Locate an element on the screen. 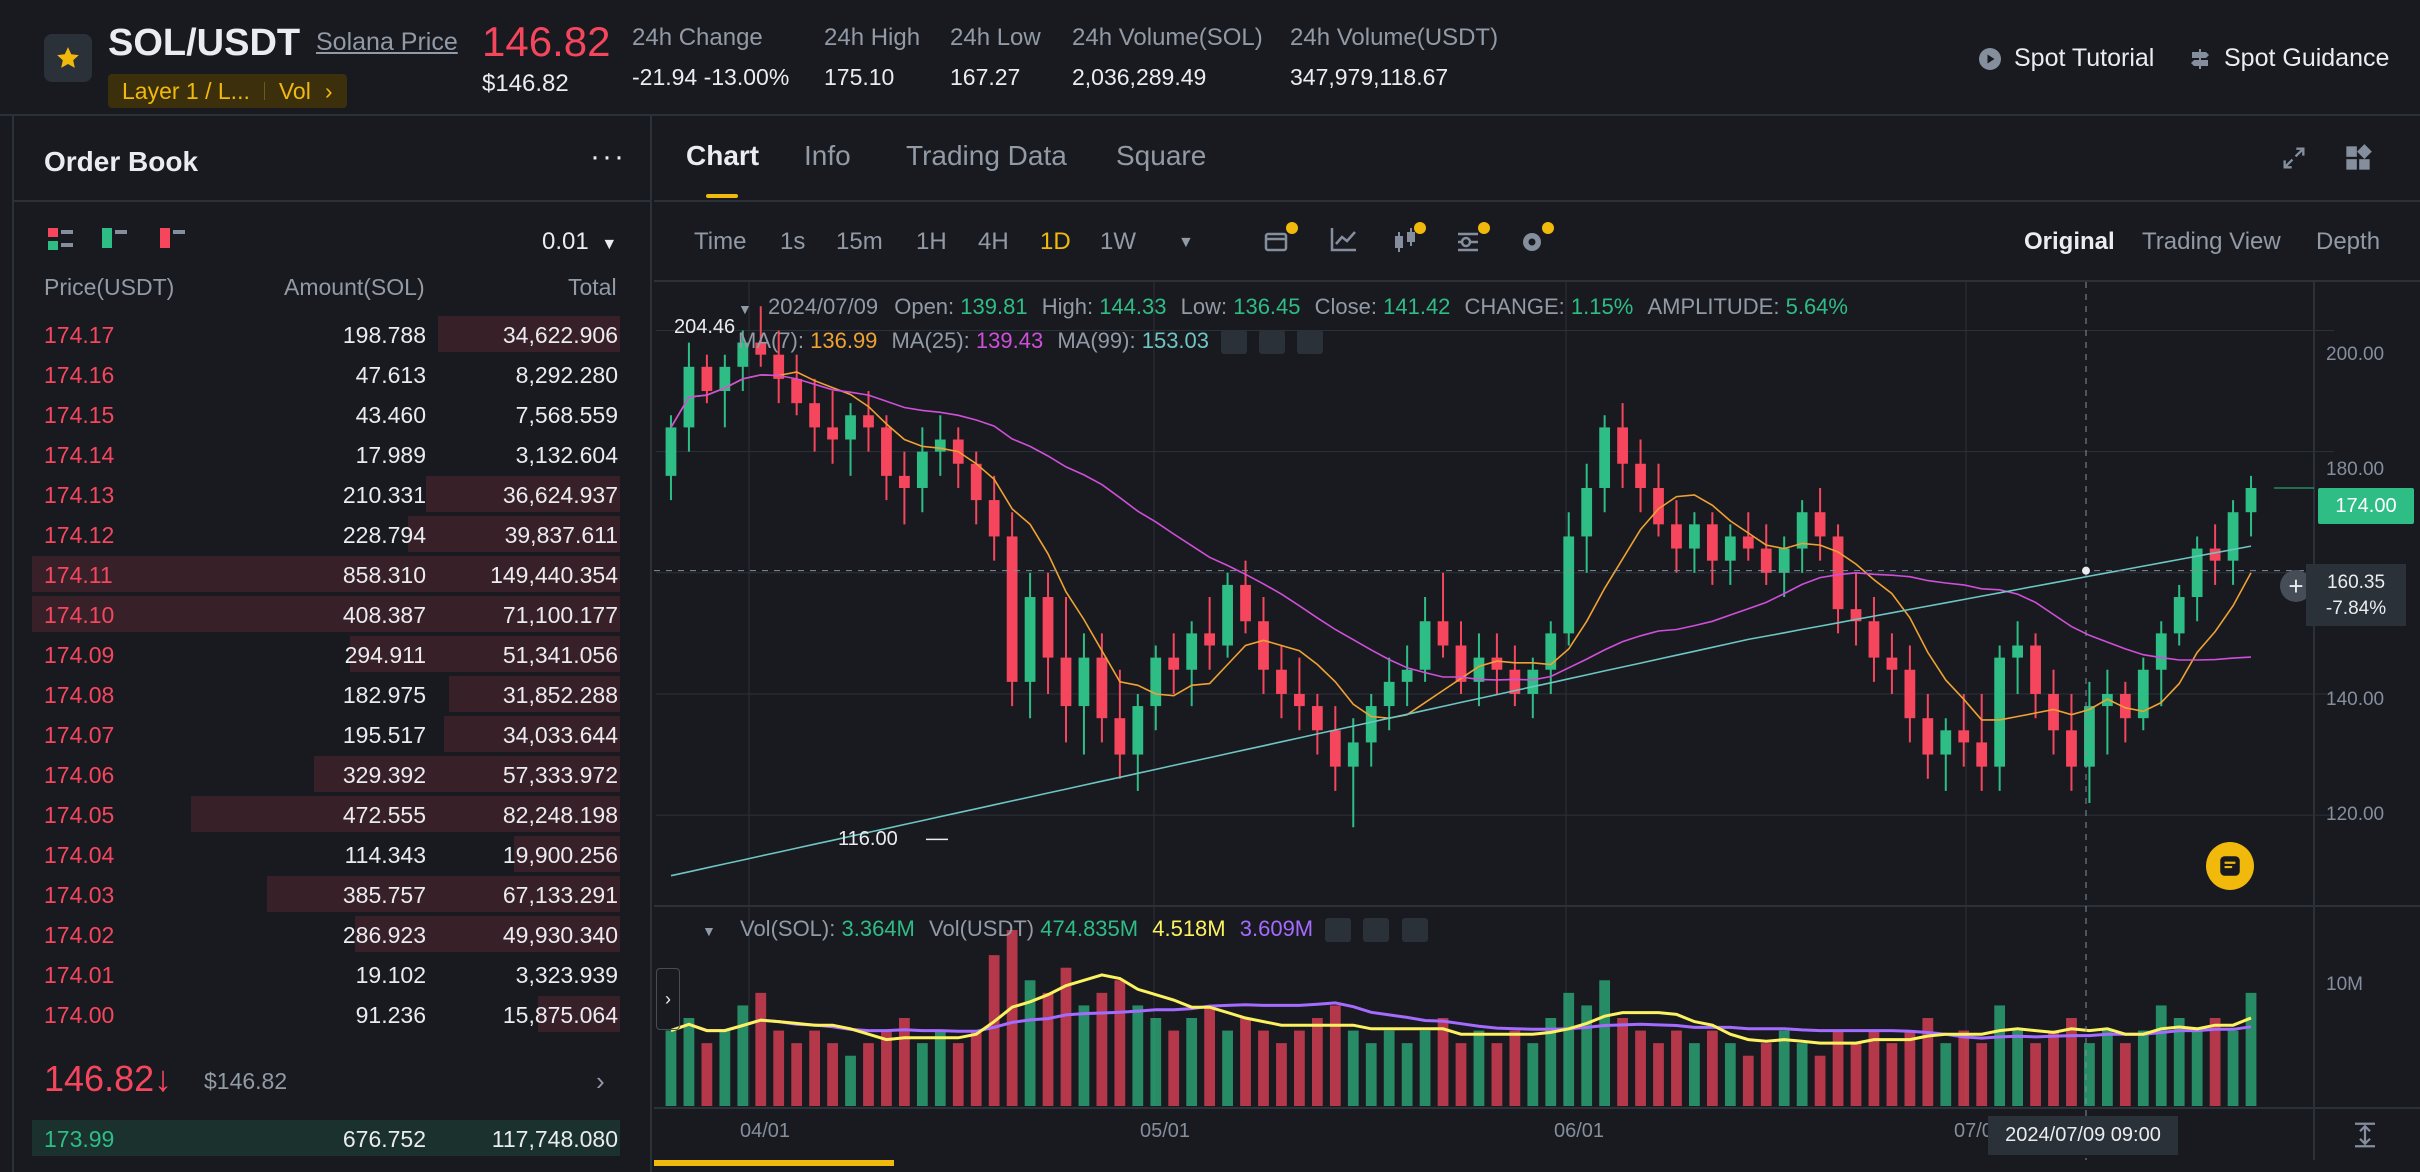 The image size is (2420, 1172). ask-row: 174.09 294.911 51,341.056 is located at coordinates (326, 654).